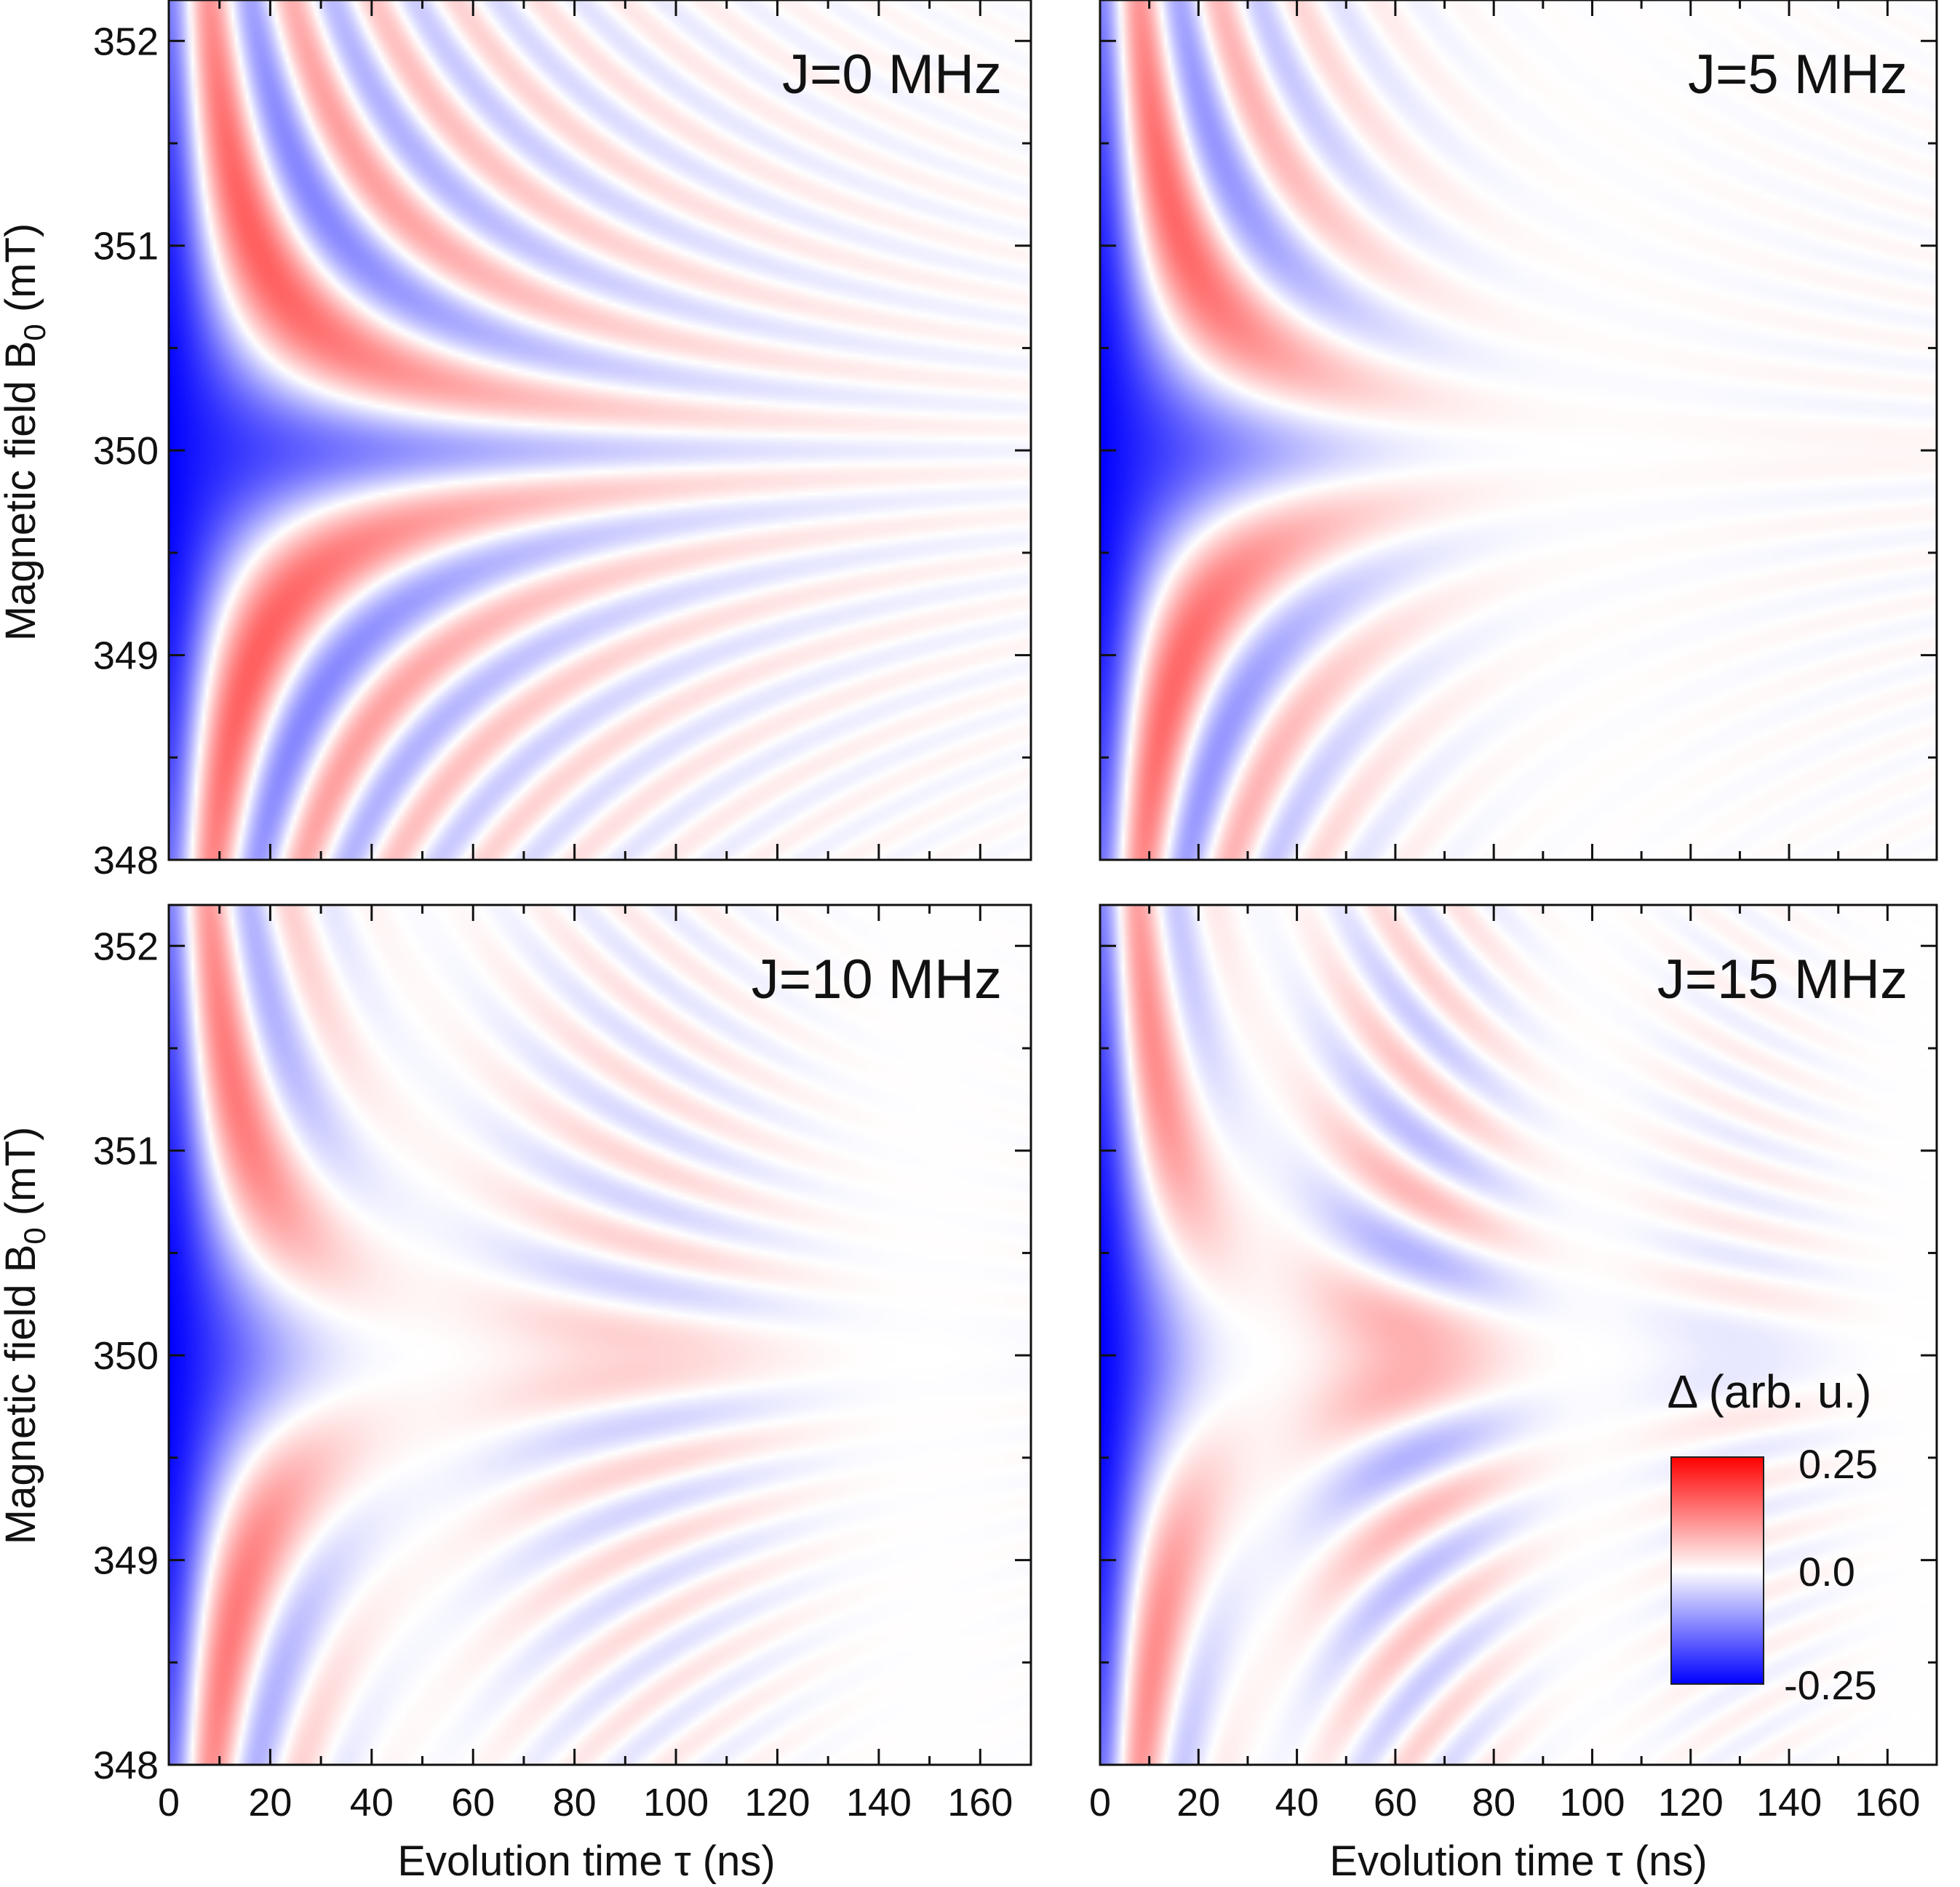 The image size is (1960, 1887). What do you see at coordinates (1830, 1685) in the screenshot?
I see `colorbar-label-min: -0.25` at bounding box center [1830, 1685].